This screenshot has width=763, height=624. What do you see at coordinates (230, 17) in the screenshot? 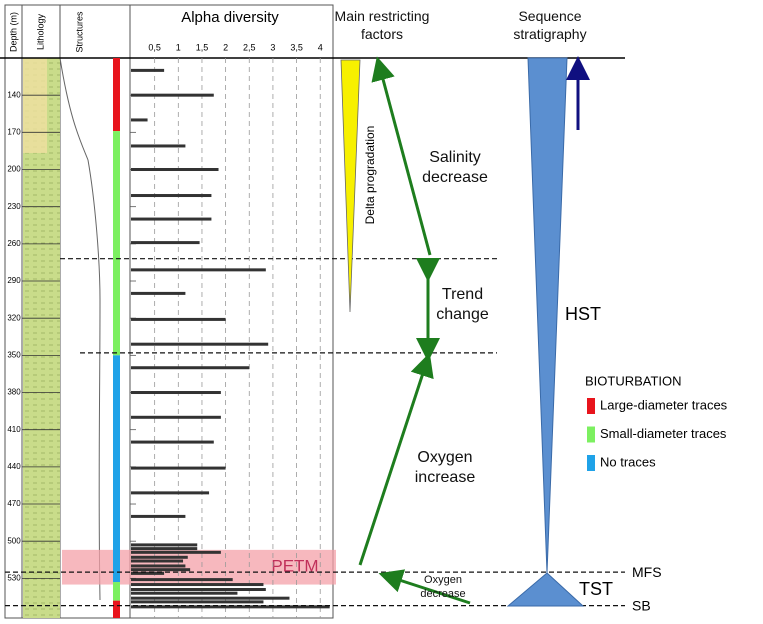
I see `alpha-title: Alpha diversity` at bounding box center [230, 17].